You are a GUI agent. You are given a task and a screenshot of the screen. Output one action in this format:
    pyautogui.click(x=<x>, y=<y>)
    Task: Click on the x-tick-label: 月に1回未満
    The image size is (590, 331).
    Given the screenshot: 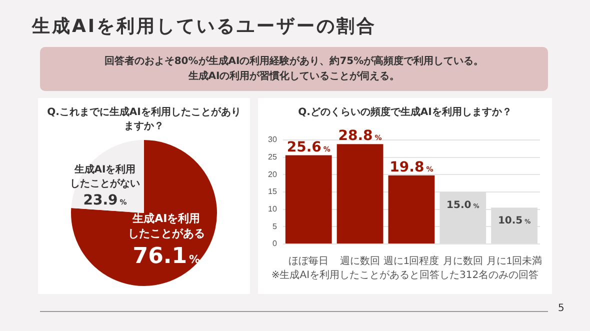 What is the action you would take?
    pyautogui.click(x=514, y=260)
    